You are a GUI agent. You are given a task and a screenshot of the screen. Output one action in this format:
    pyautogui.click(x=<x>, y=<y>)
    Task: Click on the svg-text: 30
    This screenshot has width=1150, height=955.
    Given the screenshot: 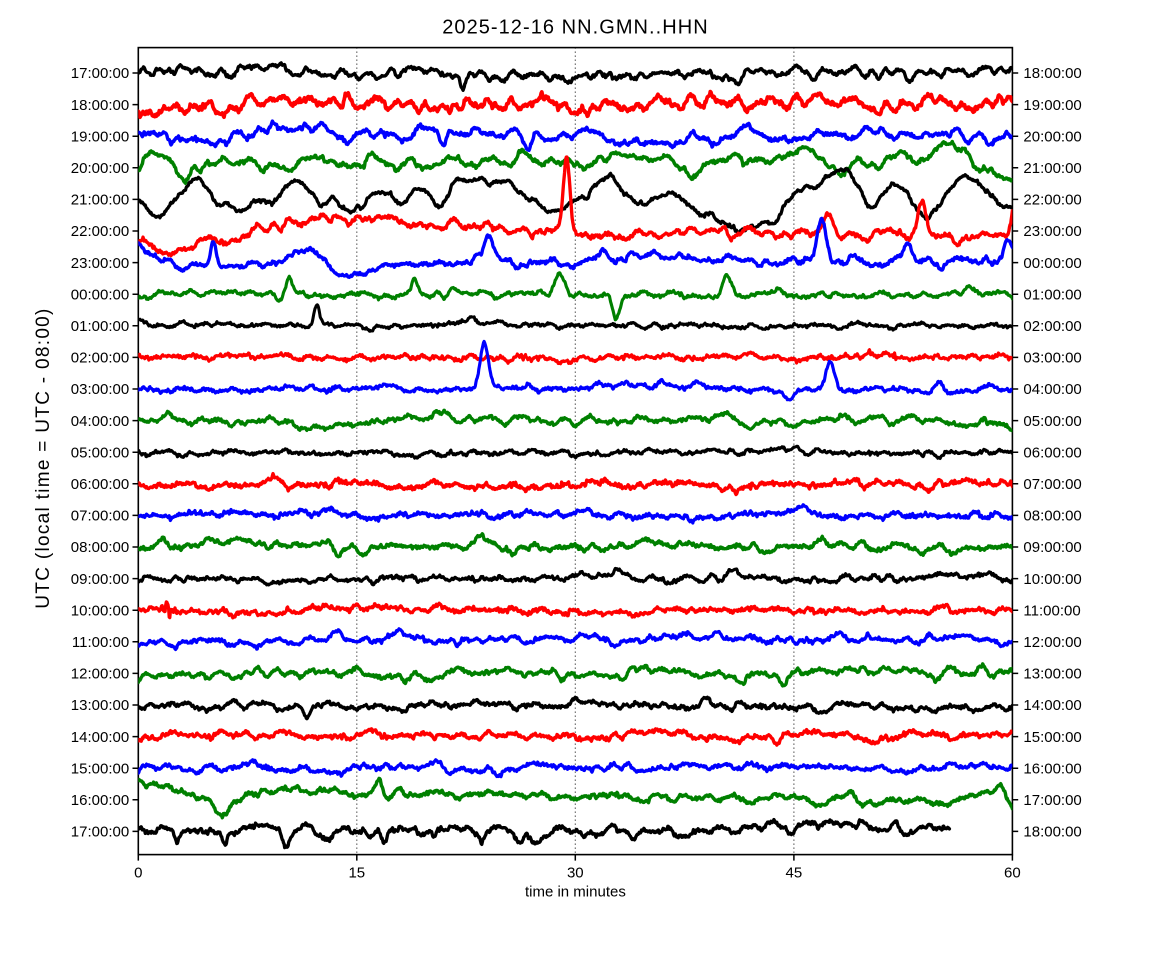 What is the action you would take?
    pyautogui.click(x=575, y=872)
    